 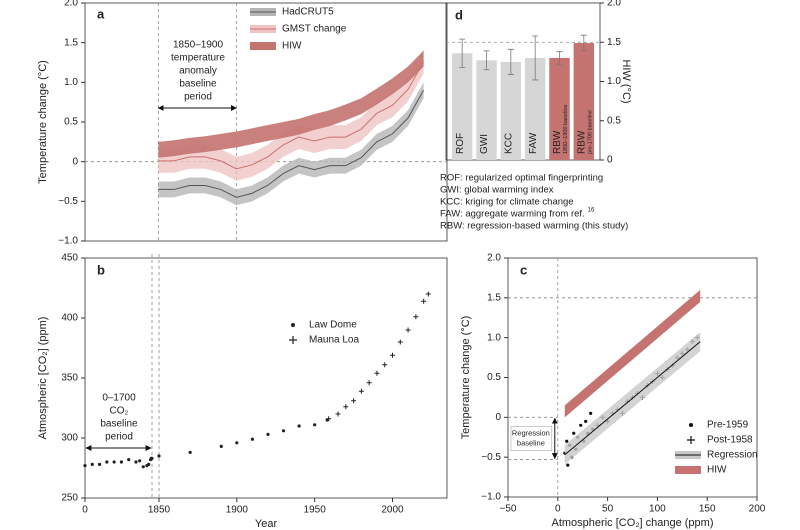 I want to click on category-label: FAW, so click(x=533, y=143).